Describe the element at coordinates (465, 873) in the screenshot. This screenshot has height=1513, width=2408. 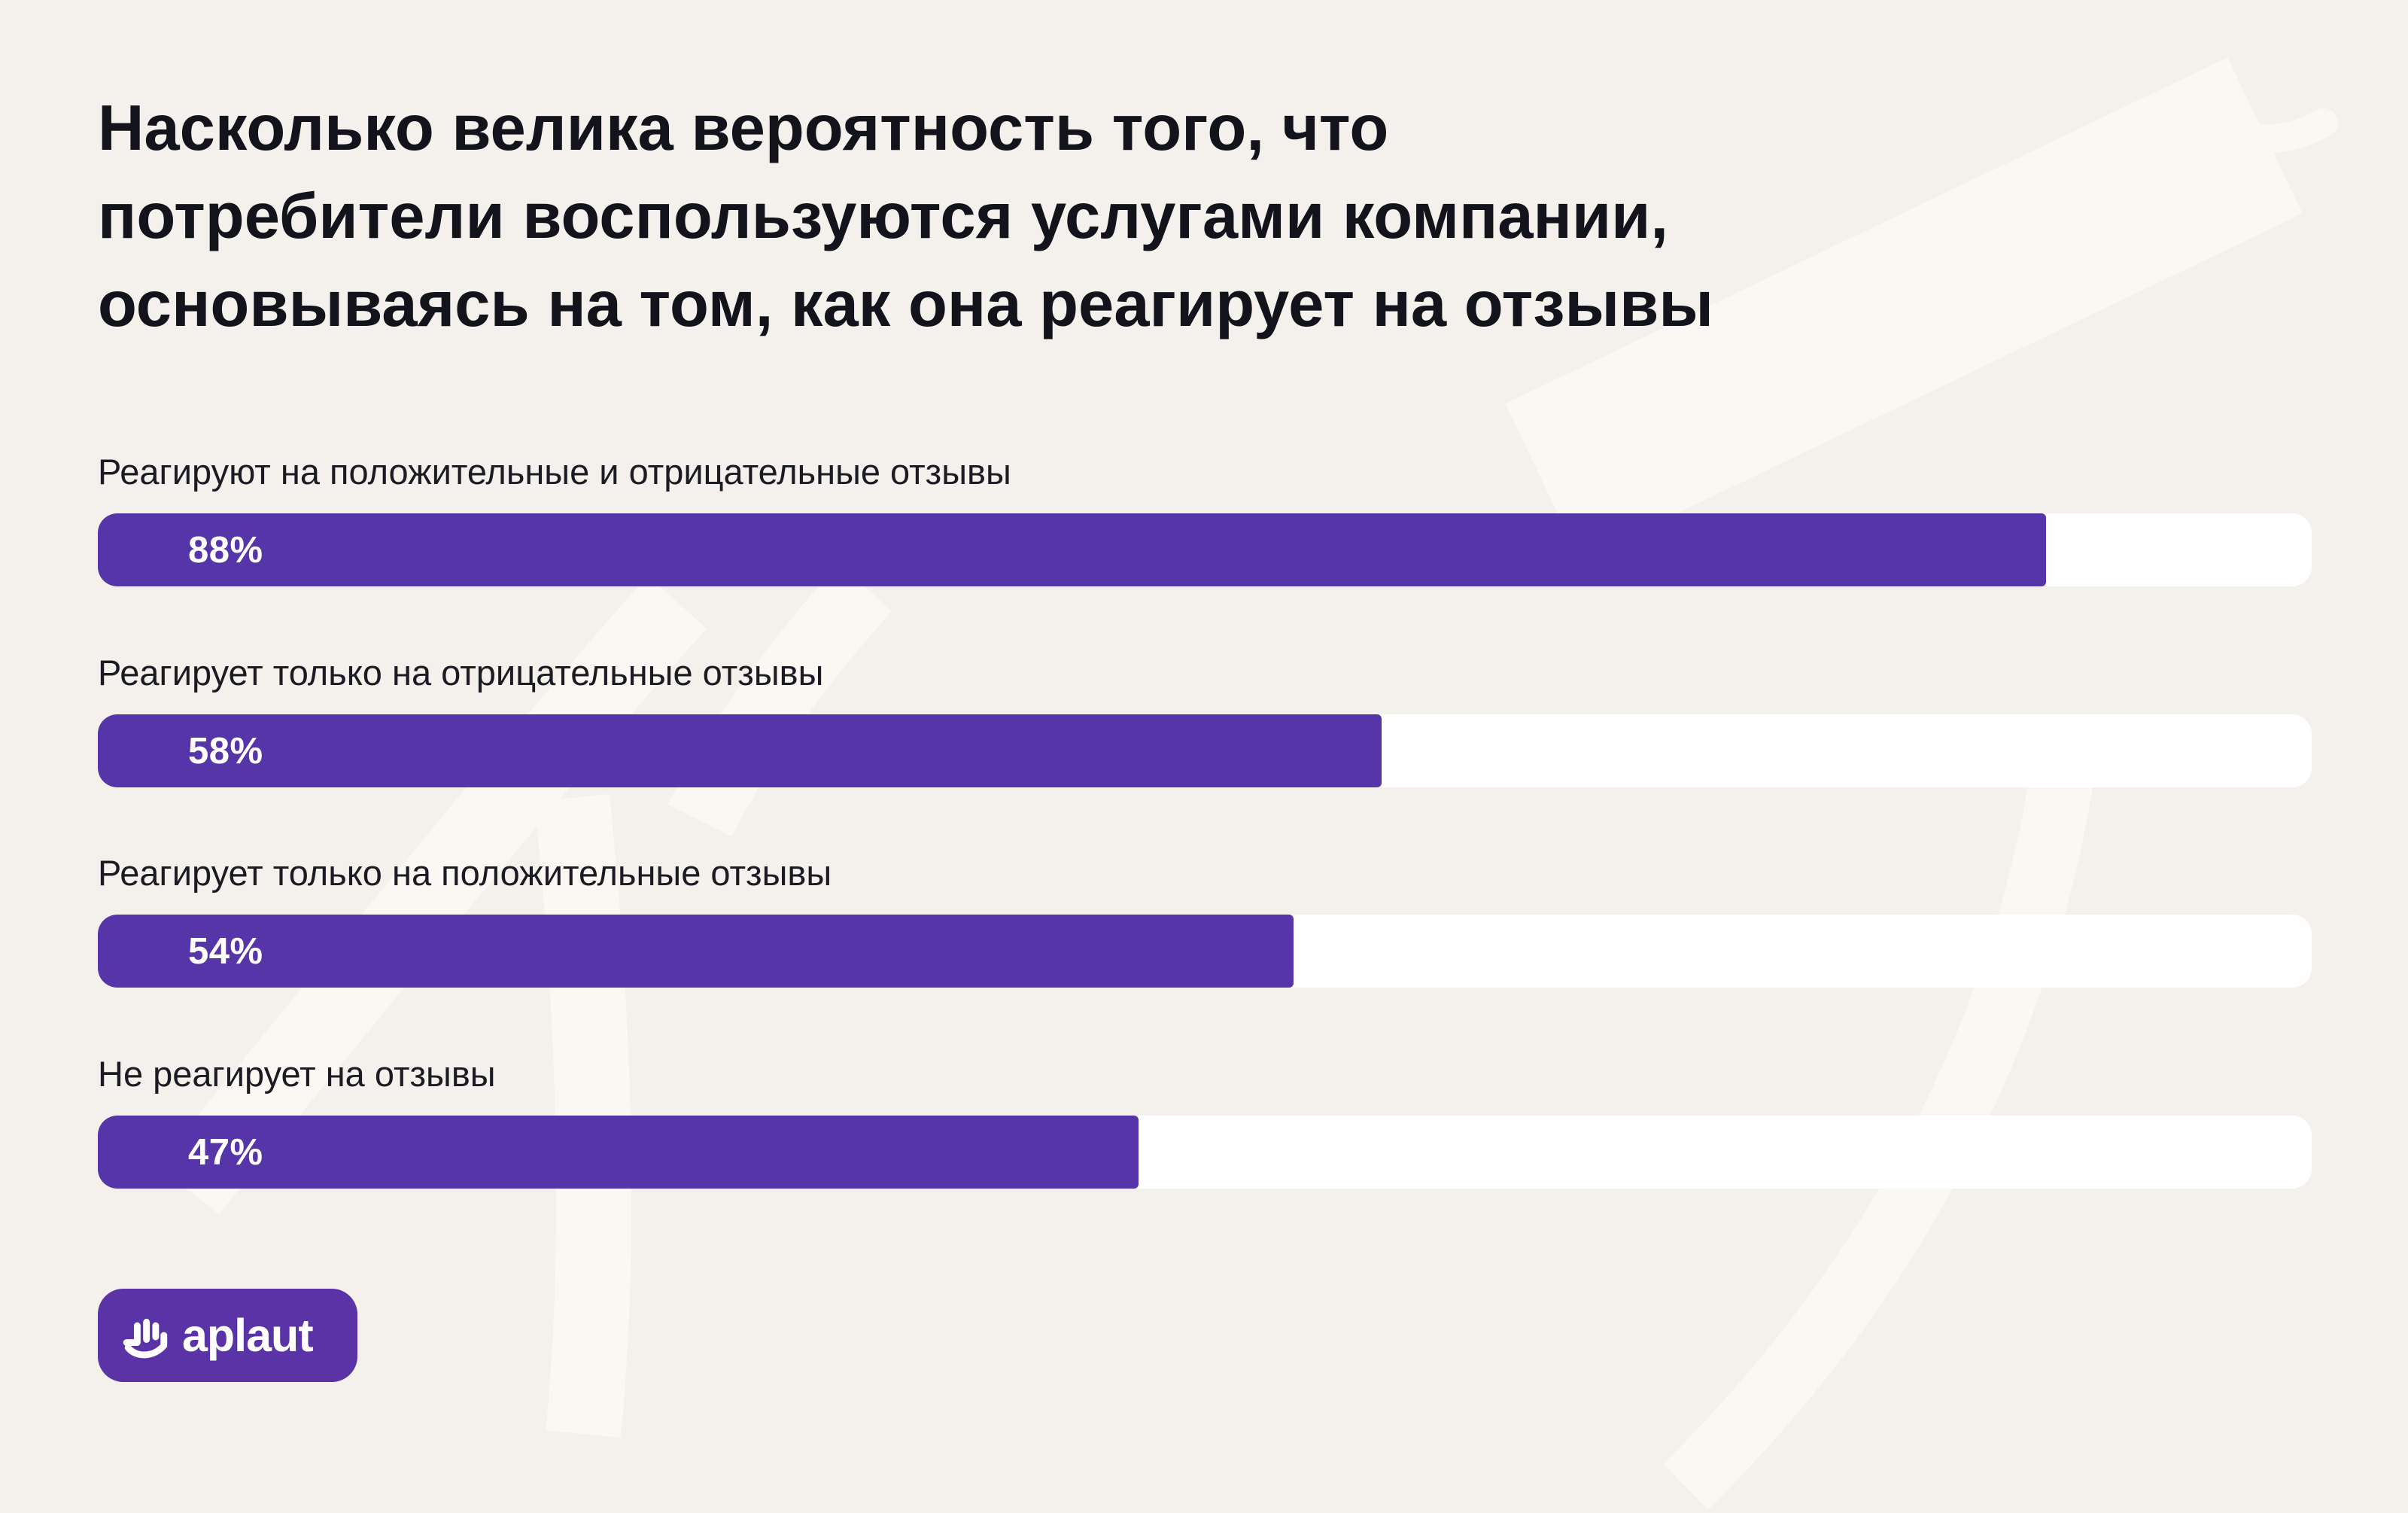
I see `bar-label: Реагирует только на положительные отзывы` at that location.